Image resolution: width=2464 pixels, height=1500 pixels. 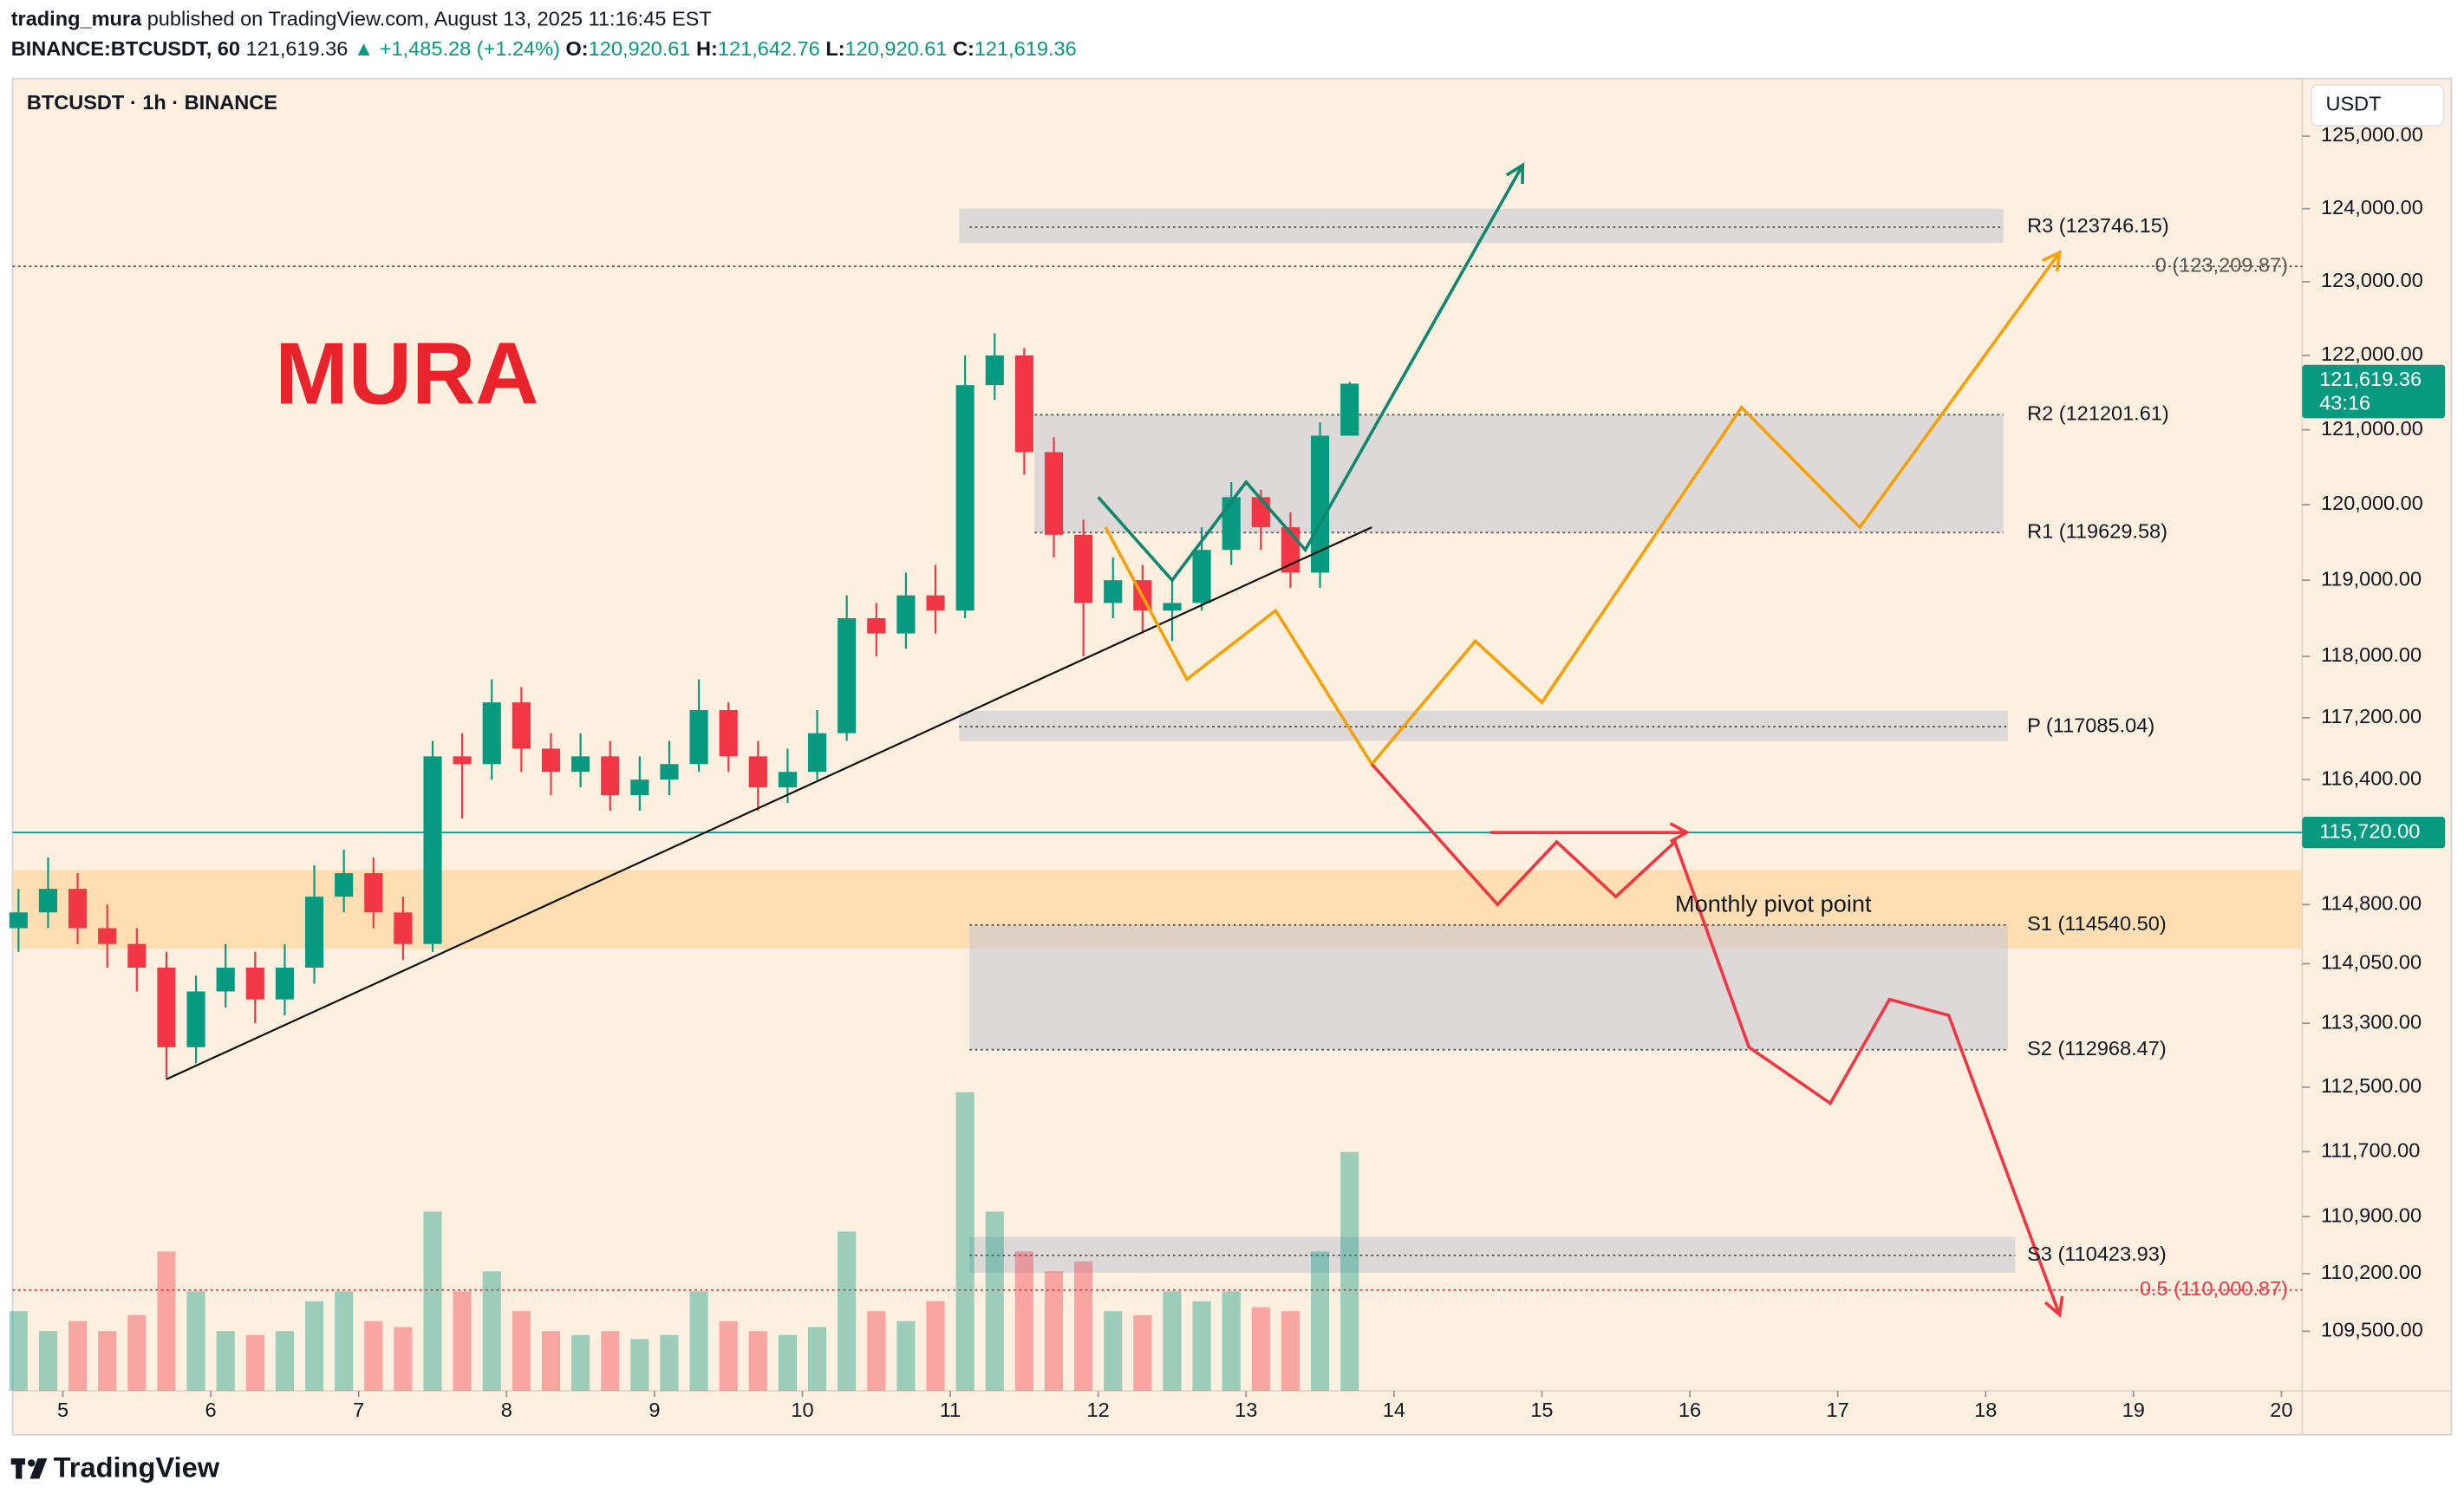 What do you see at coordinates (769, 48) in the screenshot?
I see `ohlc-value: 121,642.76` at bounding box center [769, 48].